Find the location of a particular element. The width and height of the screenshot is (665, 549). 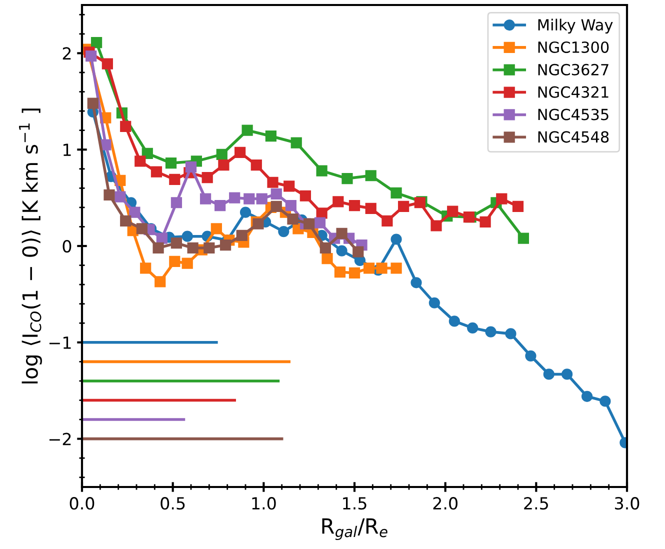

y-tick-label: 0 is located at coordinates (67, 246).